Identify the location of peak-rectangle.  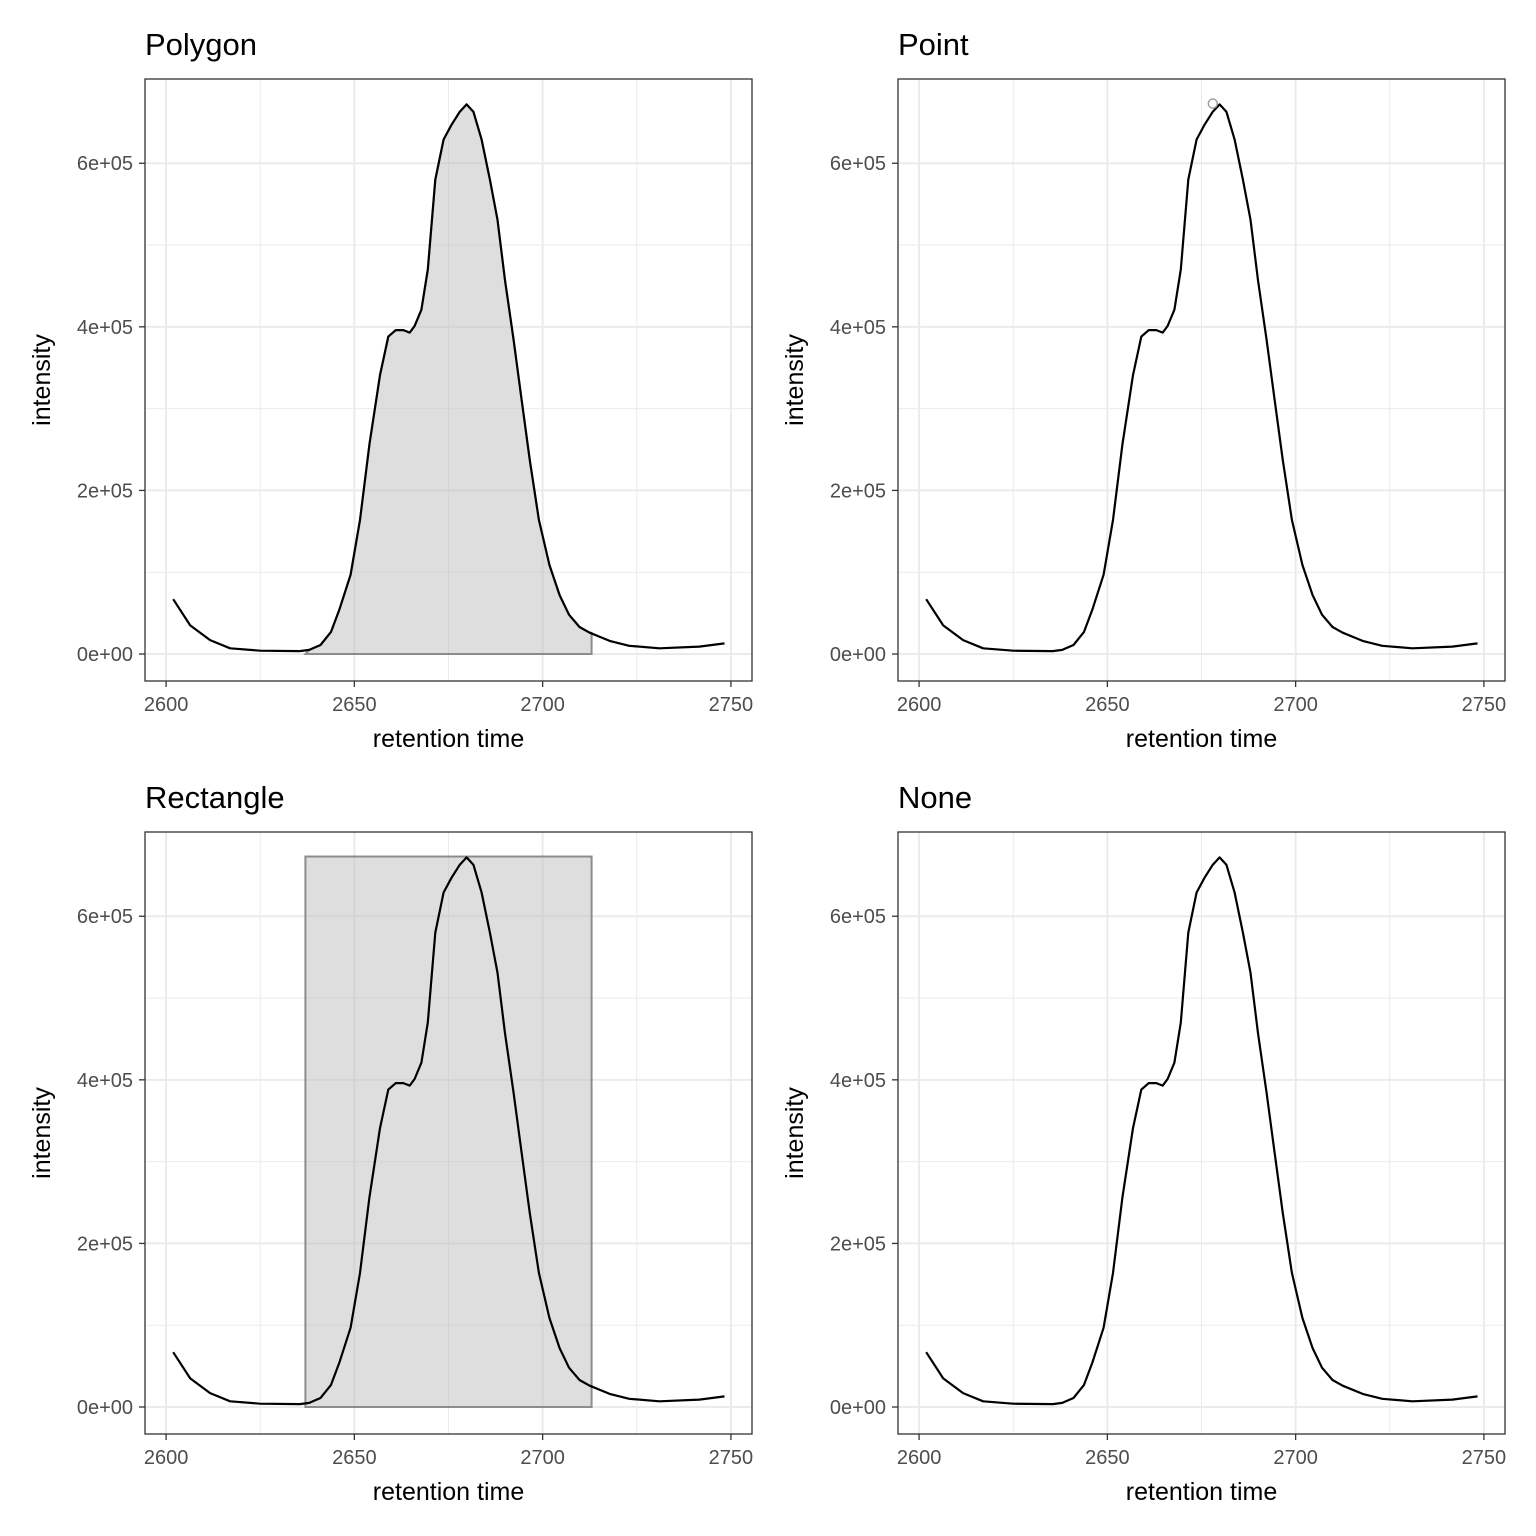
(448, 1132).